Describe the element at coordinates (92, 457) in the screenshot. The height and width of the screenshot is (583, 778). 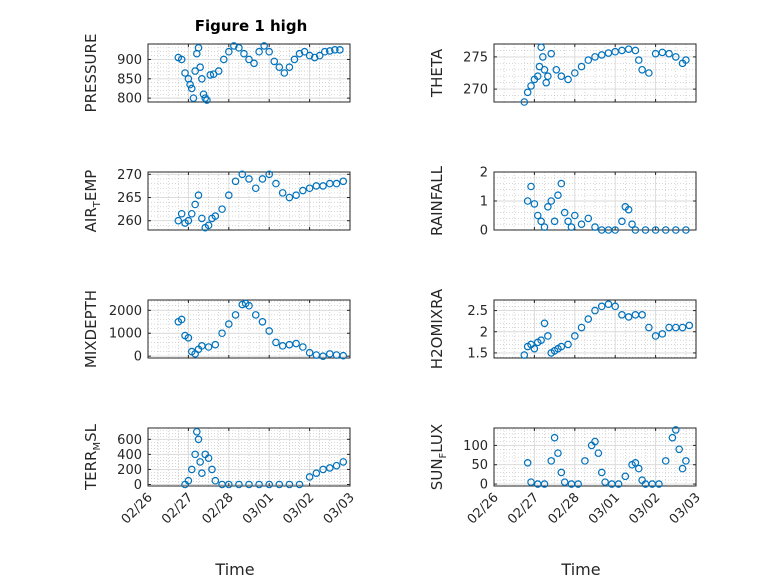
I see `y-axis-label: TERRMSL` at that location.